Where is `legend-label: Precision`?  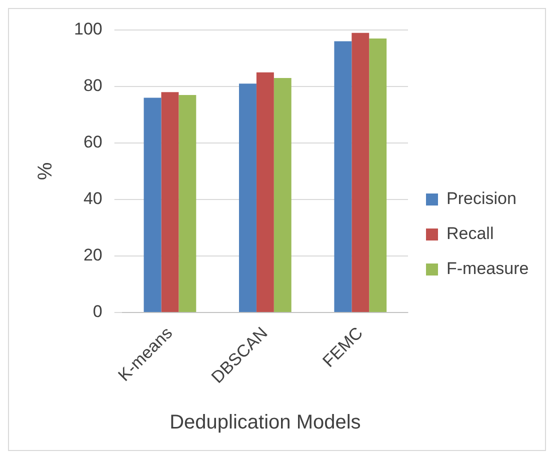
legend-label: Precision is located at coordinates (481, 198).